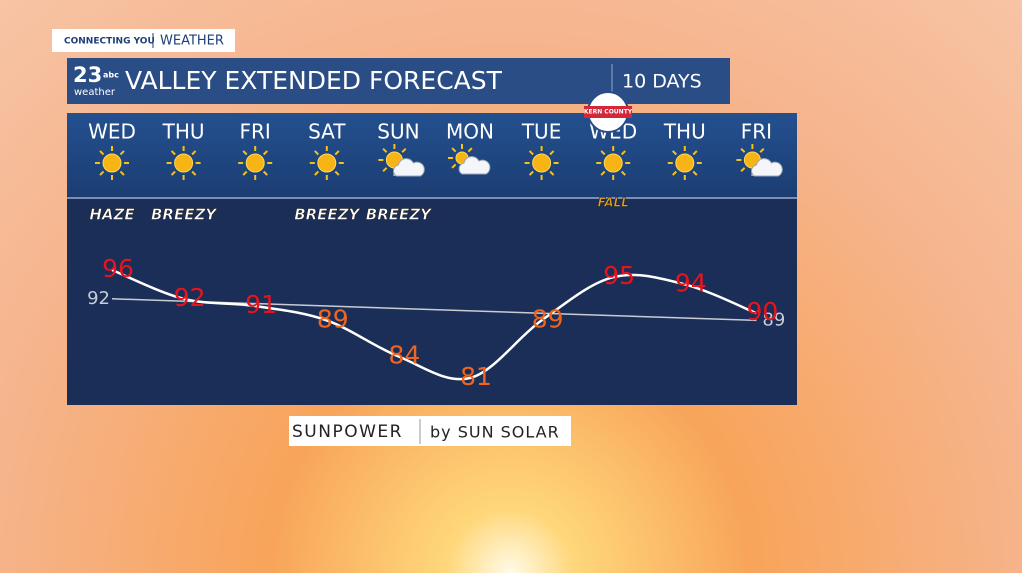 This screenshot has height=577, width=1022. Describe the element at coordinates (95, 92) in the screenshot. I see `logo-word: weather` at that location.